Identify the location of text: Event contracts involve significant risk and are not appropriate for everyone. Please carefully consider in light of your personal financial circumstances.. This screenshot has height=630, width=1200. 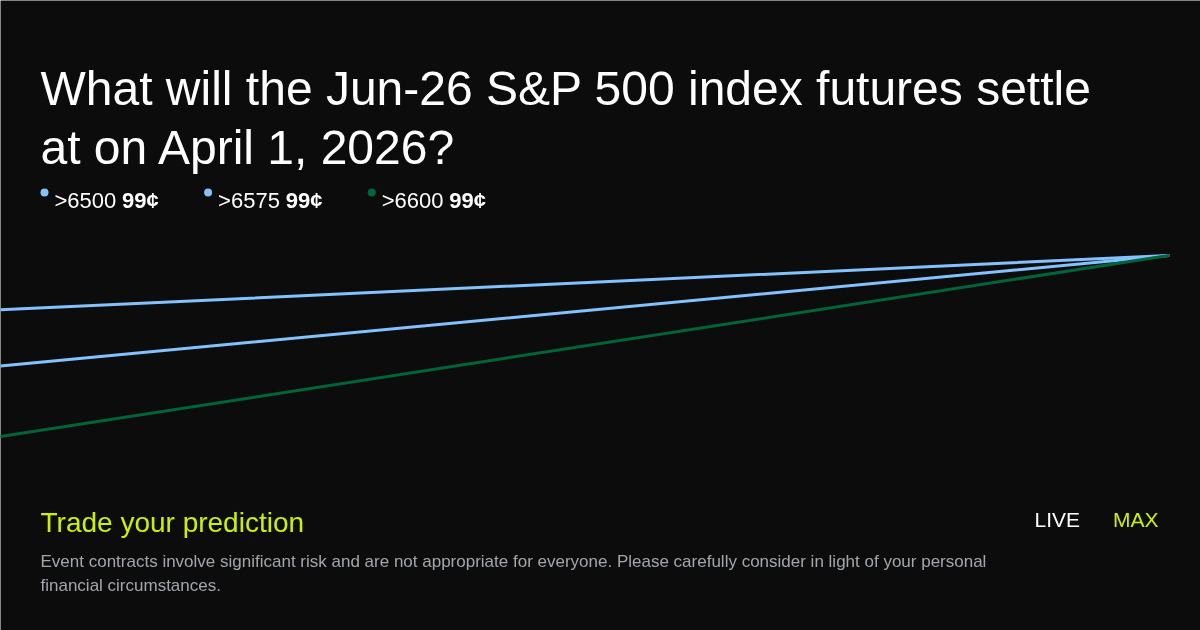
(513, 573).